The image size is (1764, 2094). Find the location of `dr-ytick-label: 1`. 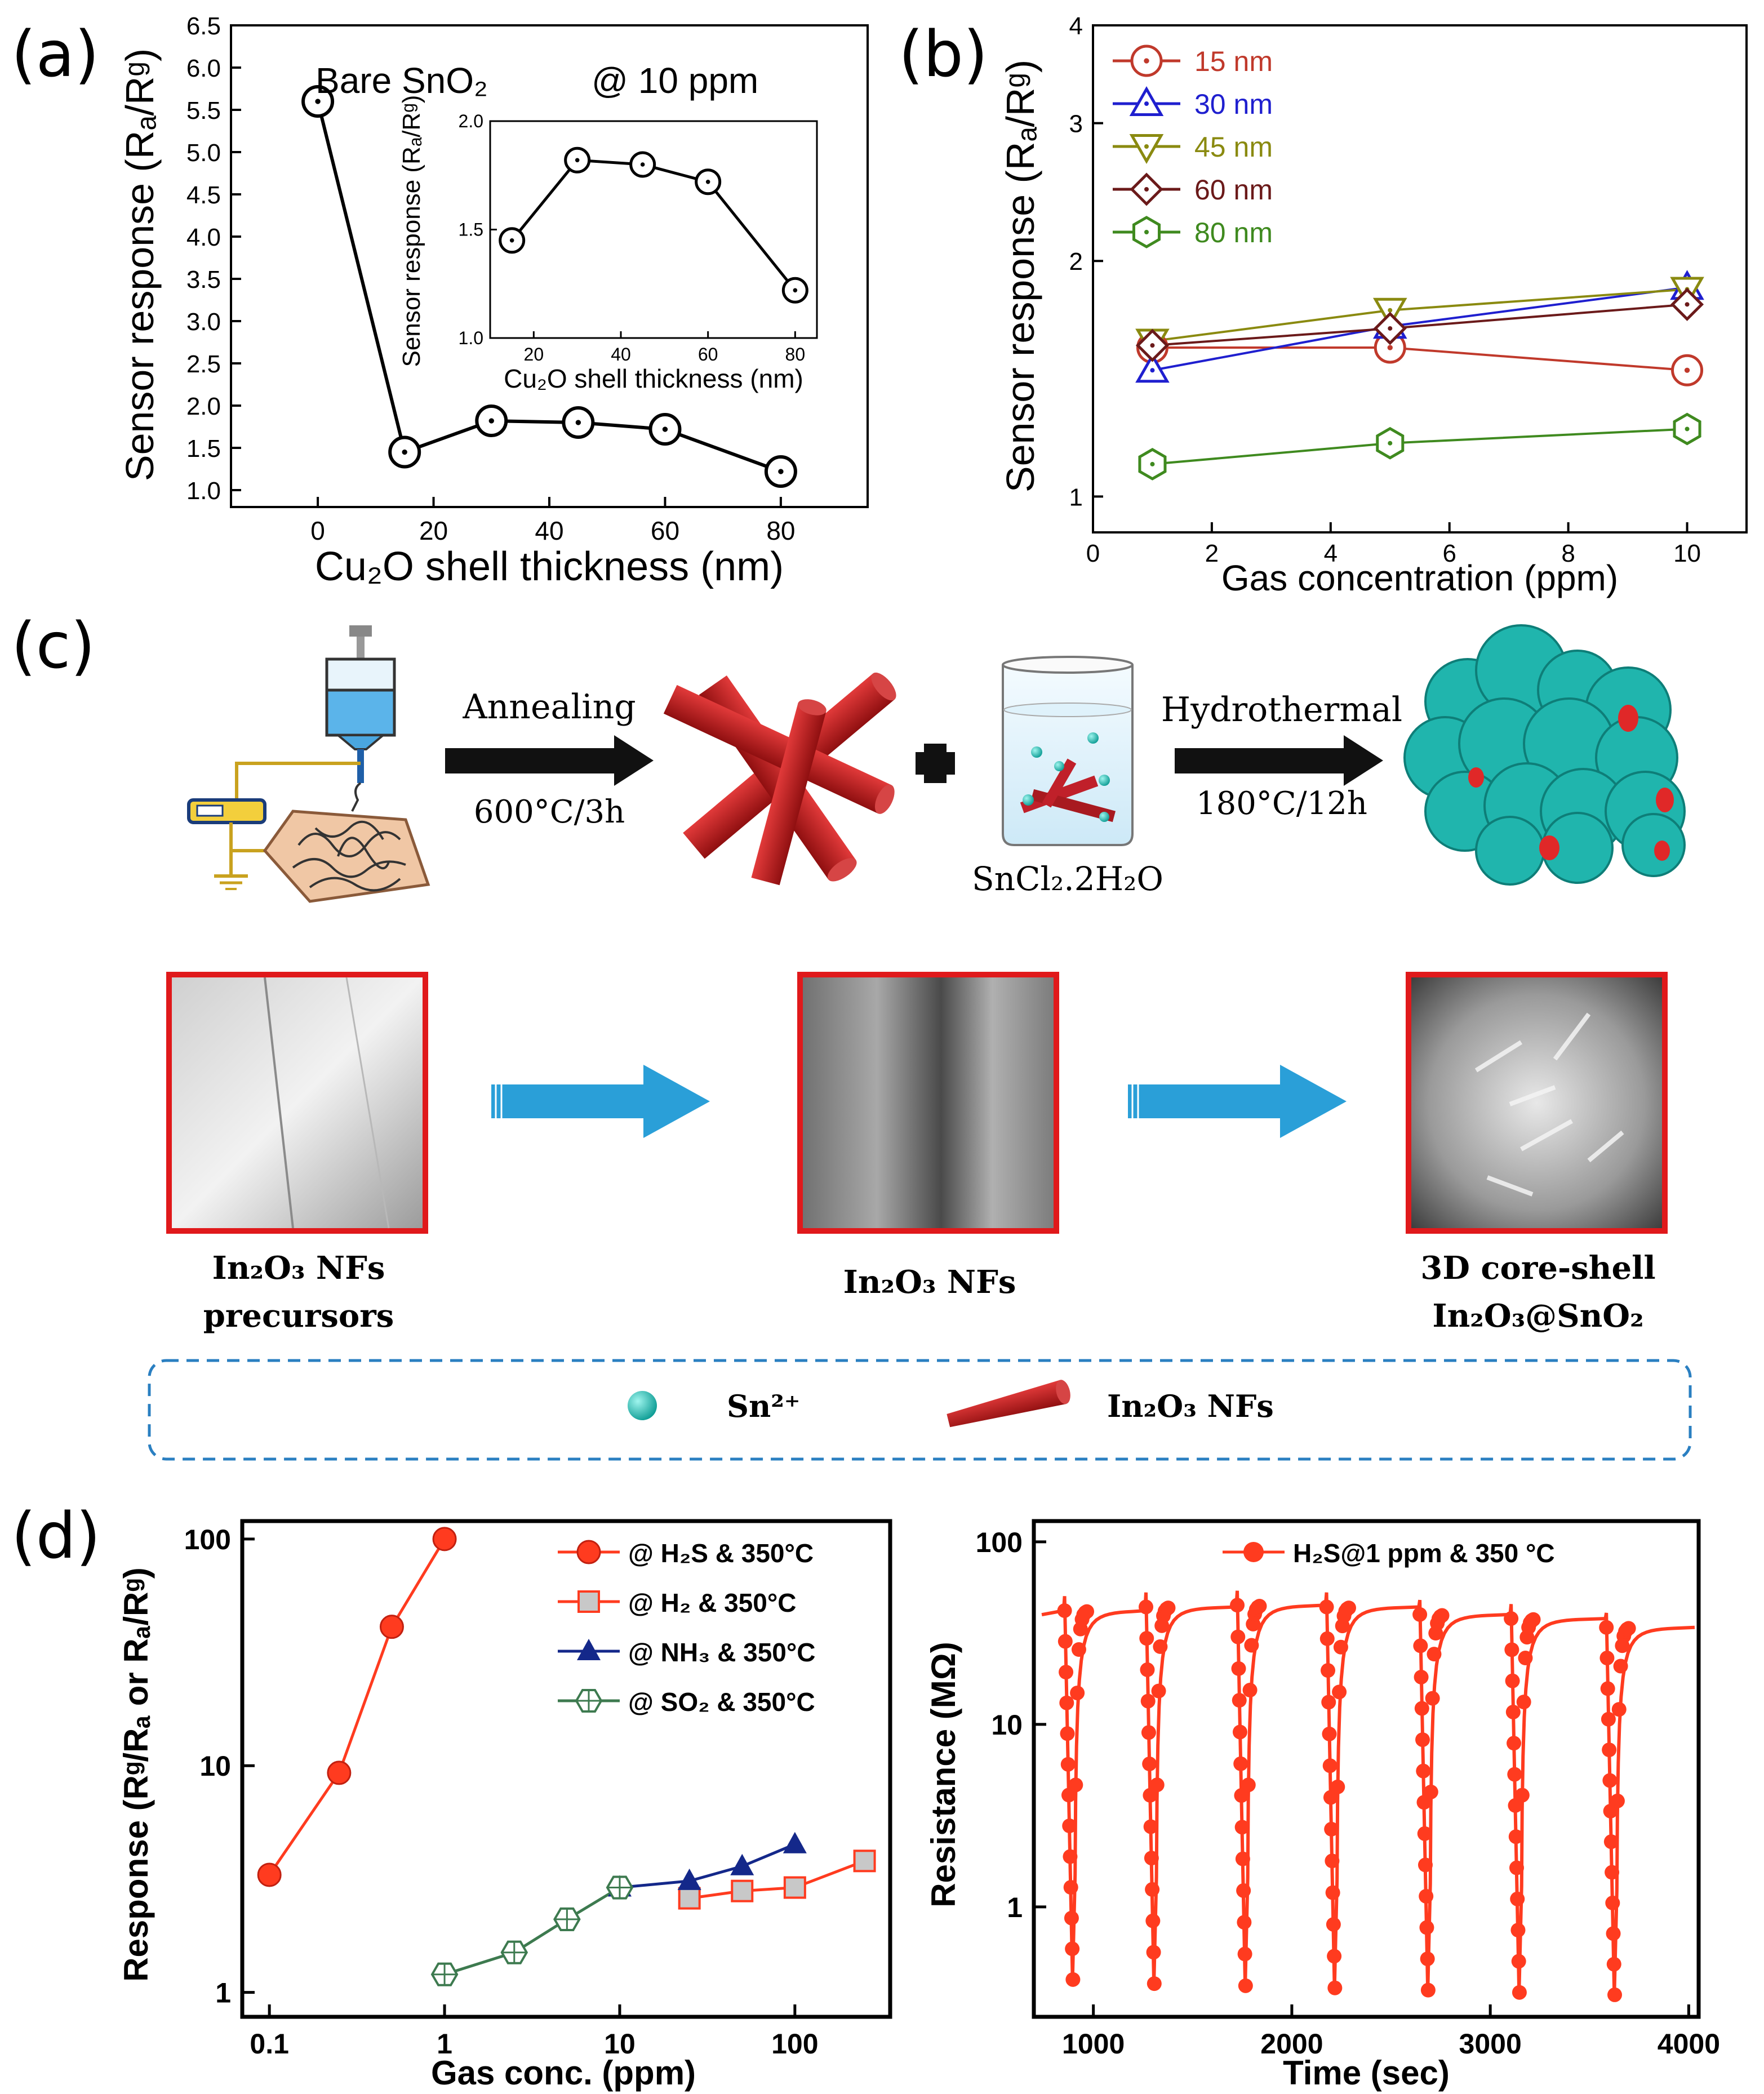

dr-ytick-label: 1 is located at coordinates (1015, 1907).